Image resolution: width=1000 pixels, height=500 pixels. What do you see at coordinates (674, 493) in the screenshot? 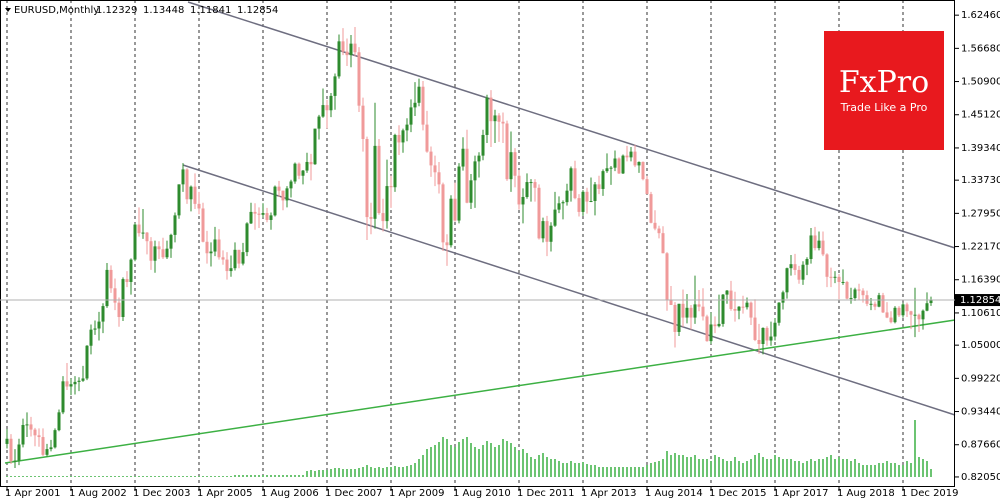
I see `x-tick-label: 1 Aug 2014` at bounding box center [674, 493].